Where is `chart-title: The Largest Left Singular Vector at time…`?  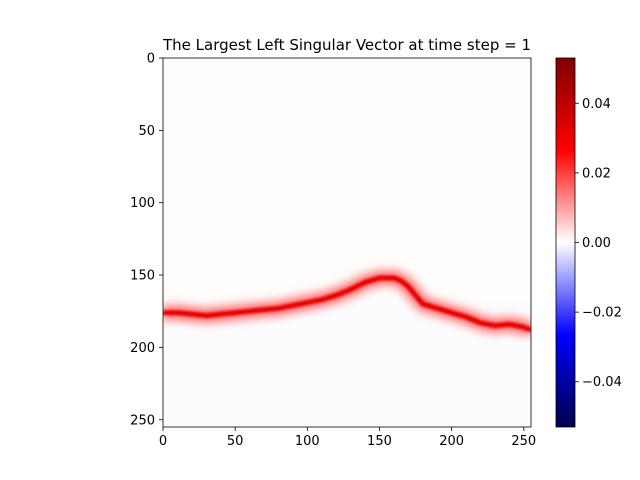 chart-title: The Largest Left Singular Vector at time… is located at coordinates (346, 45).